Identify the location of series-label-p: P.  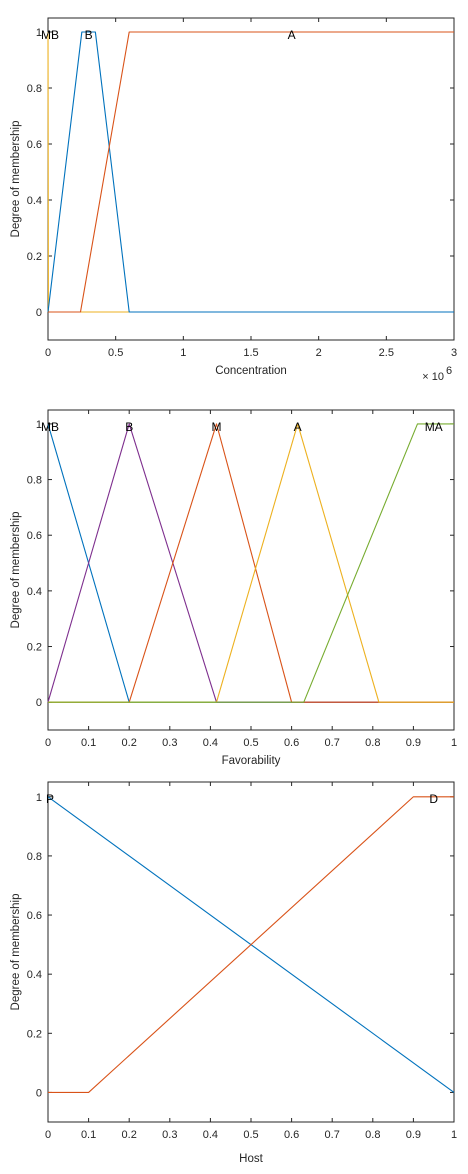
(50, 799).